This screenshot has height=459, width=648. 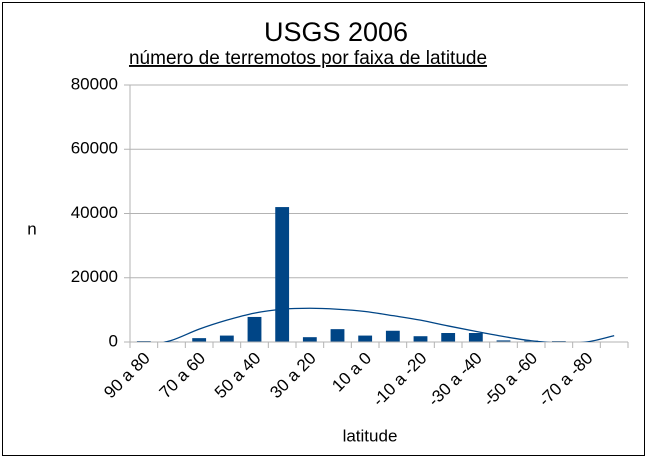 What do you see at coordinates (113, 340) in the screenshot?
I see `y-tick-label: 0` at bounding box center [113, 340].